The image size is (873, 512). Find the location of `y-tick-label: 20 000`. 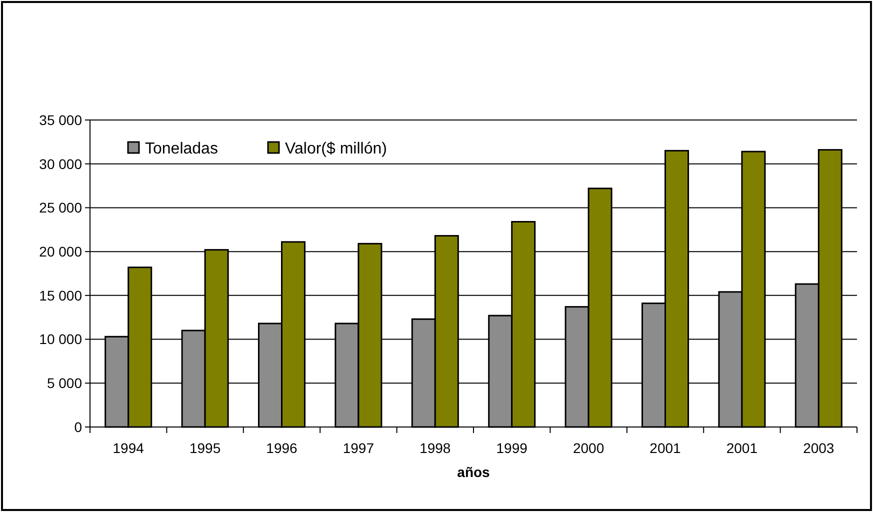

y-tick-label: 20 000 is located at coordinates (60, 251).